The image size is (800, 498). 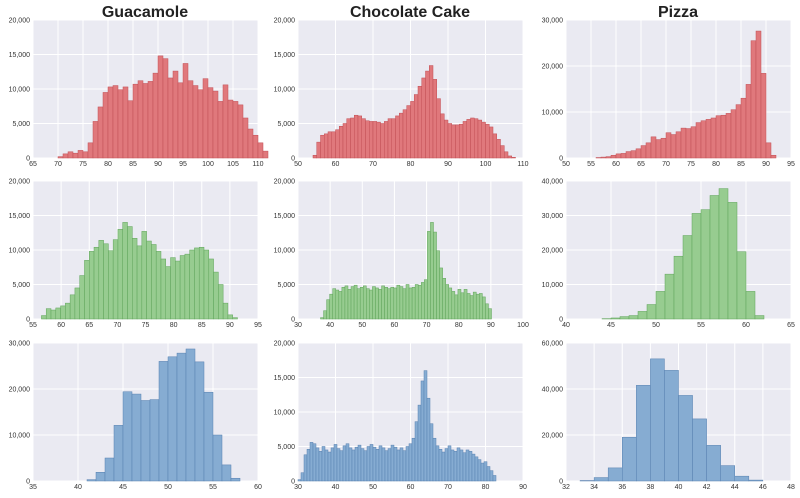 What do you see at coordinates (298, 325) in the screenshot?
I see `x-tick-label: 30` at bounding box center [298, 325].